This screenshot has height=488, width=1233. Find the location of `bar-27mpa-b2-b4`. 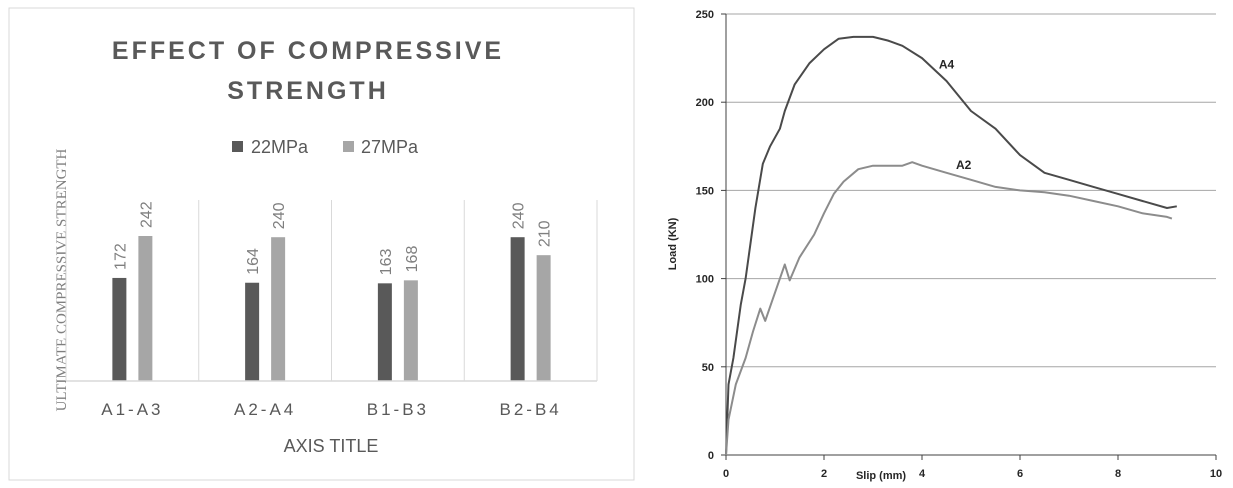

bar-27mpa-b2-b4 is located at coordinates (543, 318).